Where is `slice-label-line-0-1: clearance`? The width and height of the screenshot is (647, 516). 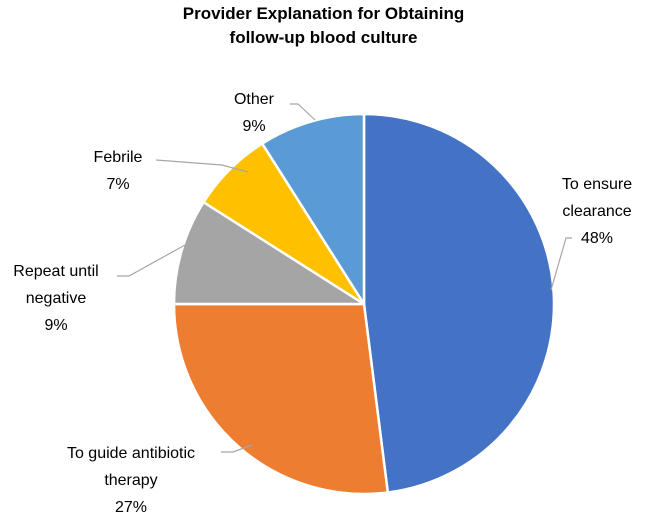
slice-label-line-0-1: clearance is located at coordinates (596, 211).